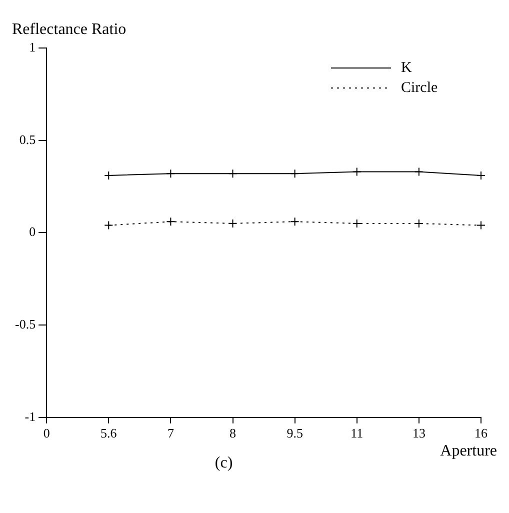 The image size is (509, 513). What do you see at coordinates (170, 433) in the screenshot?
I see `x-tick-label: 7` at bounding box center [170, 433].